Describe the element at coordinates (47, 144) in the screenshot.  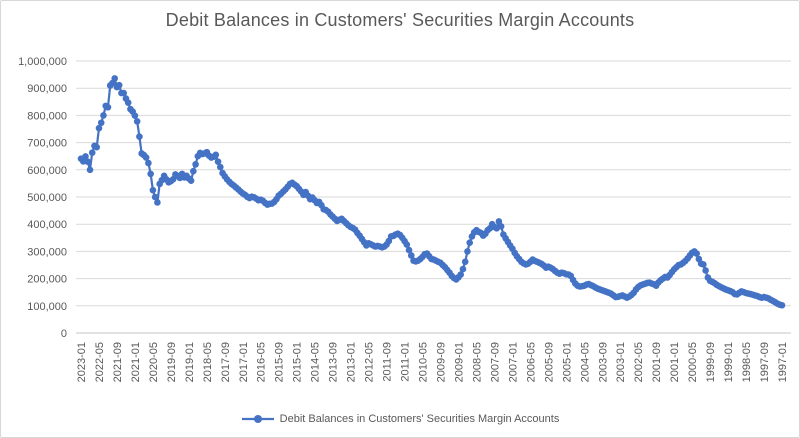
I see `y-axis-tick-label: 700,000` at that location.